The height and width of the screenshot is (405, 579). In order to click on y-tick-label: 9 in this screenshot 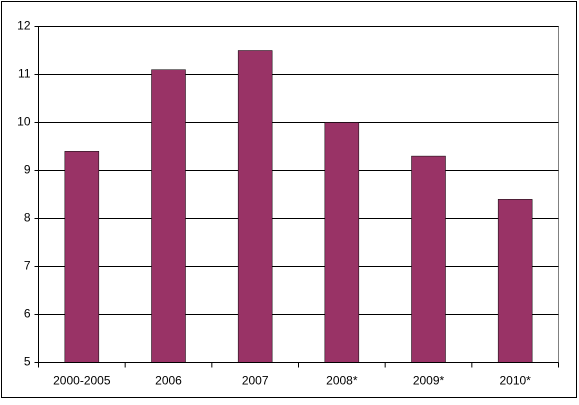, I will do `click(27, 170)`.